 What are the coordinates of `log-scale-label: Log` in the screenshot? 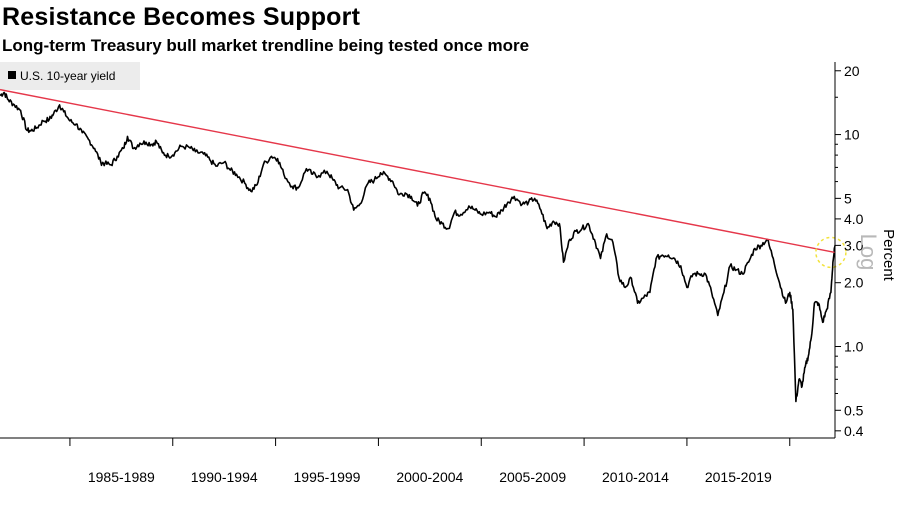 It's located at (868, 252).